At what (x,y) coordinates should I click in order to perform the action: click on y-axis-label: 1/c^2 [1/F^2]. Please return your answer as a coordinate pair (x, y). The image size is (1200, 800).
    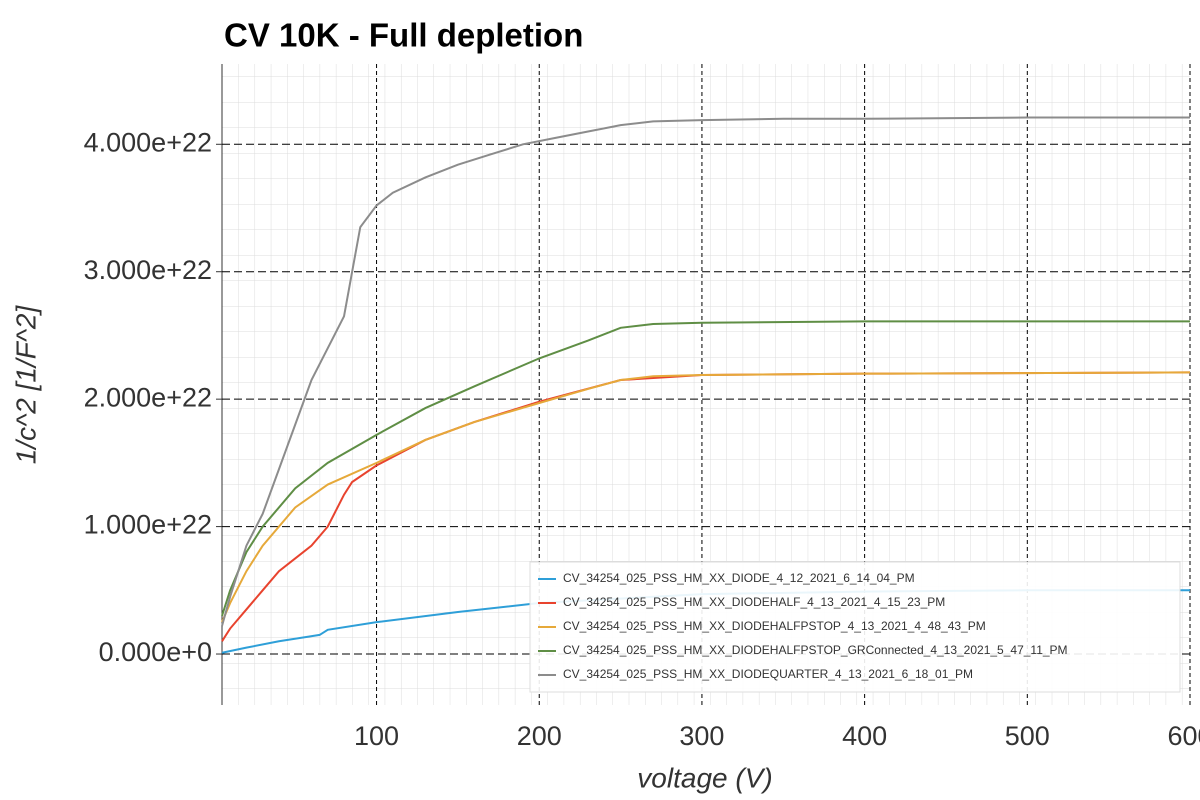
    Looking at the image, I should click on (25, 385).